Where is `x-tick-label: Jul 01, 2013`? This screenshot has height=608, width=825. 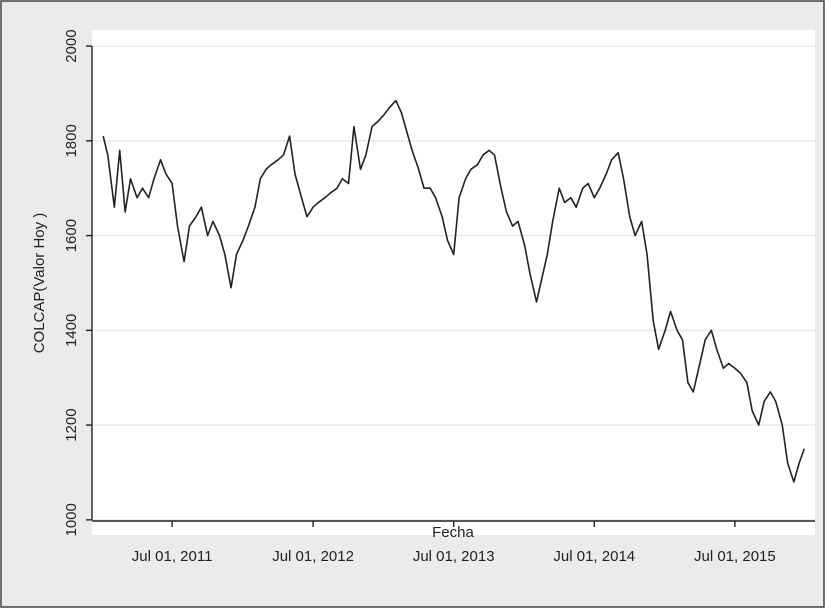
x-tick-label: Jul 01, 2013 is located at coordinates (454, 556).